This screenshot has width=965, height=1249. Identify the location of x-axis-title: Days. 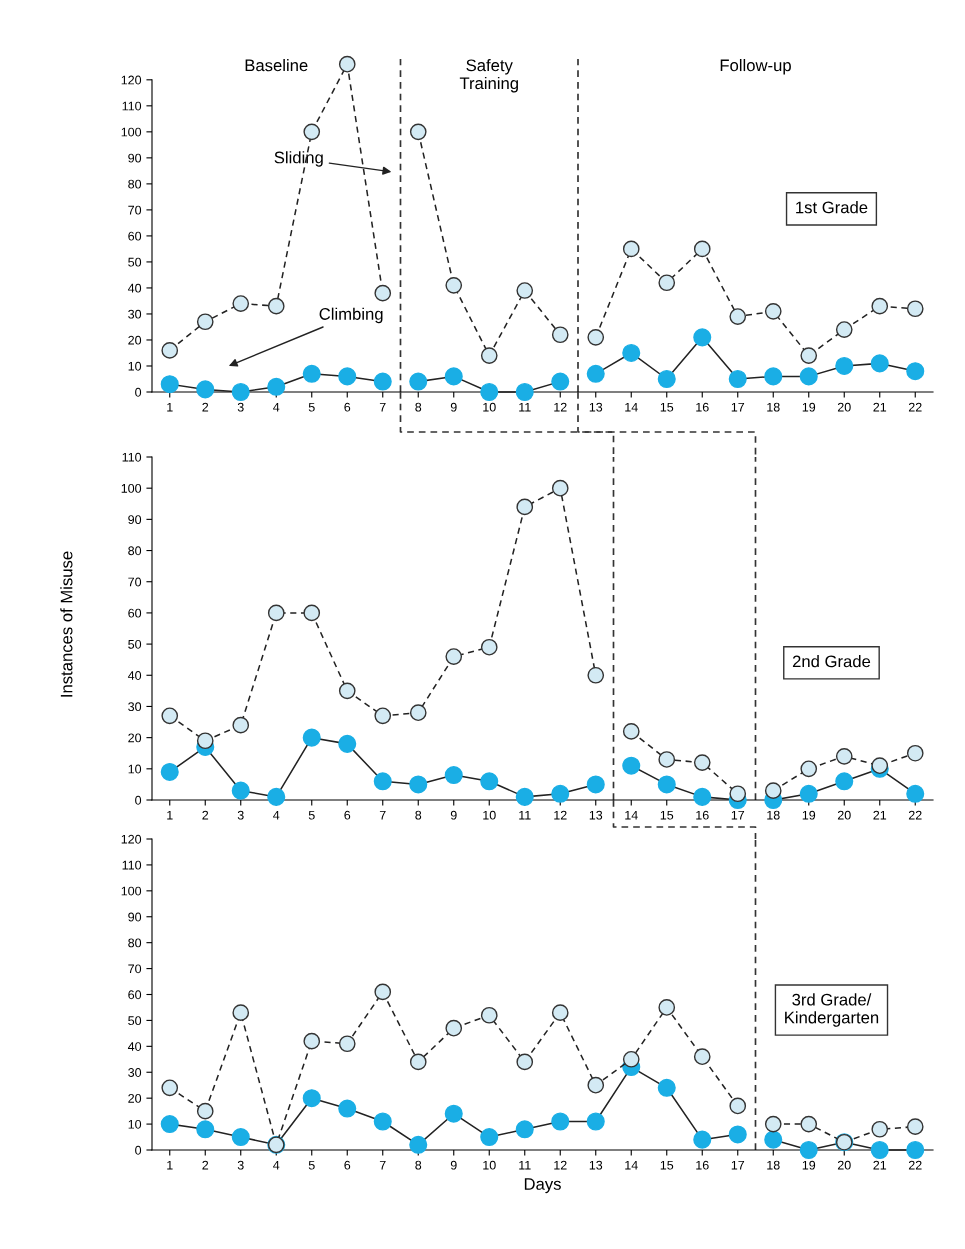
(542, 1186).